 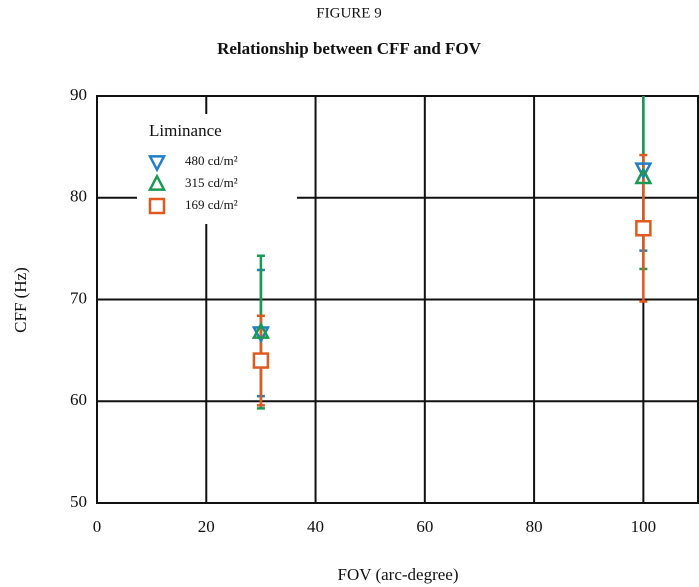 I want to click on y-tick-label: 80, so click(x=78, y=196).